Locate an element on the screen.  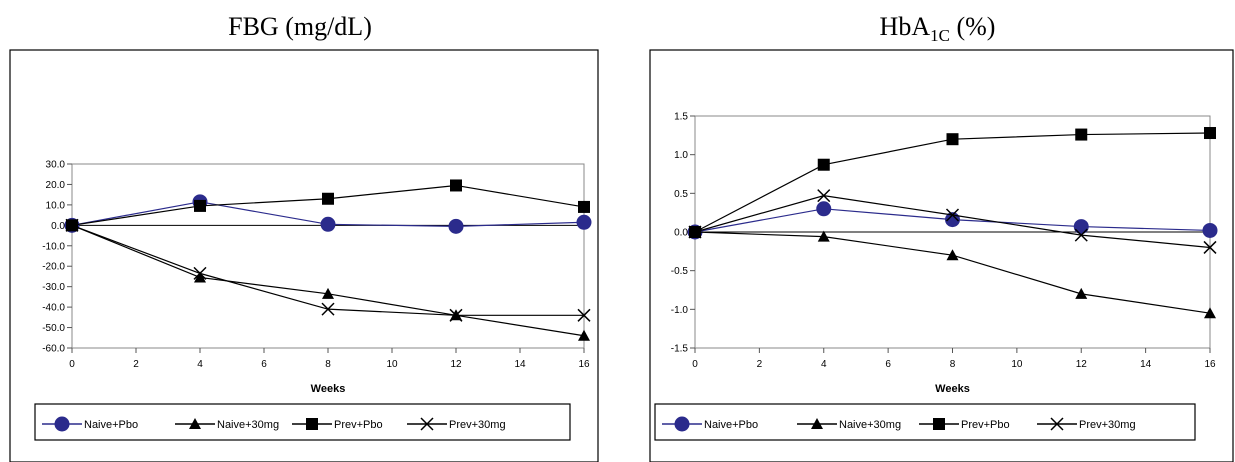
y-tick-label: -30.0 is located at coordinates (53, 287).